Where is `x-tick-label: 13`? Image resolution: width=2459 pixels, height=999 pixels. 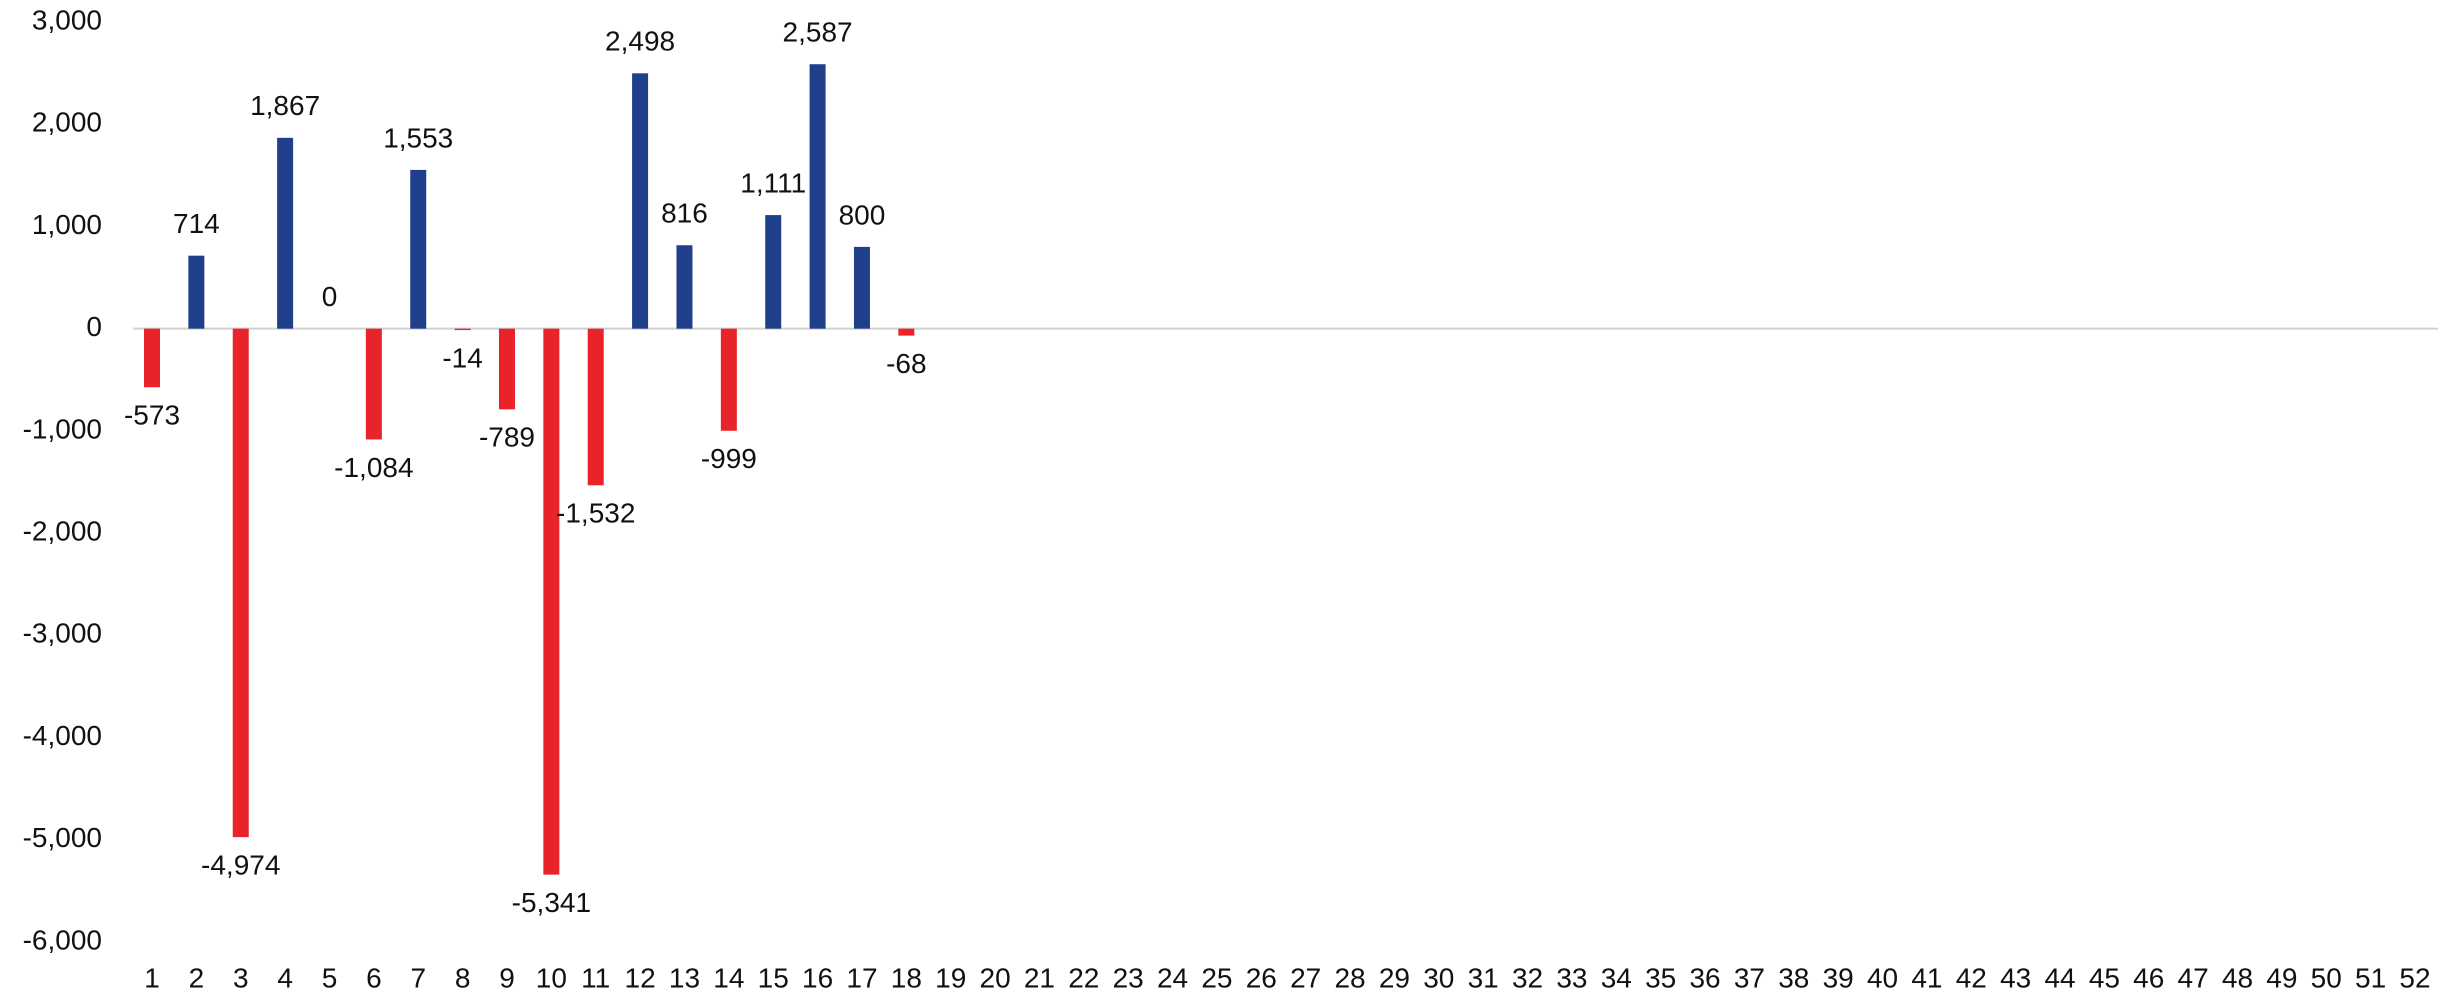
x-tick-label: 13 is located at coordinates (684, 977).